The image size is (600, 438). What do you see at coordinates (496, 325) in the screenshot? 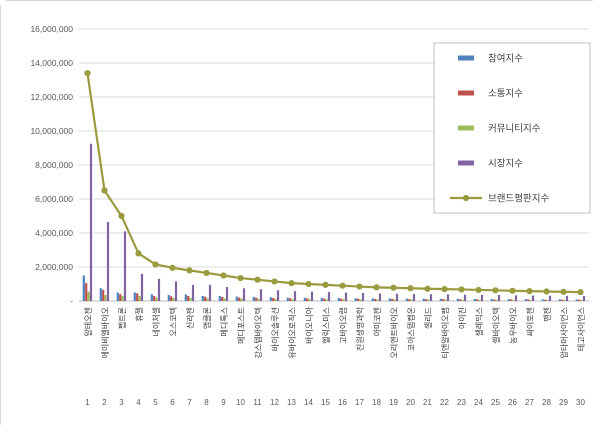
I see `category-label: 셀바이오텍` at bounding box center [496, 325].